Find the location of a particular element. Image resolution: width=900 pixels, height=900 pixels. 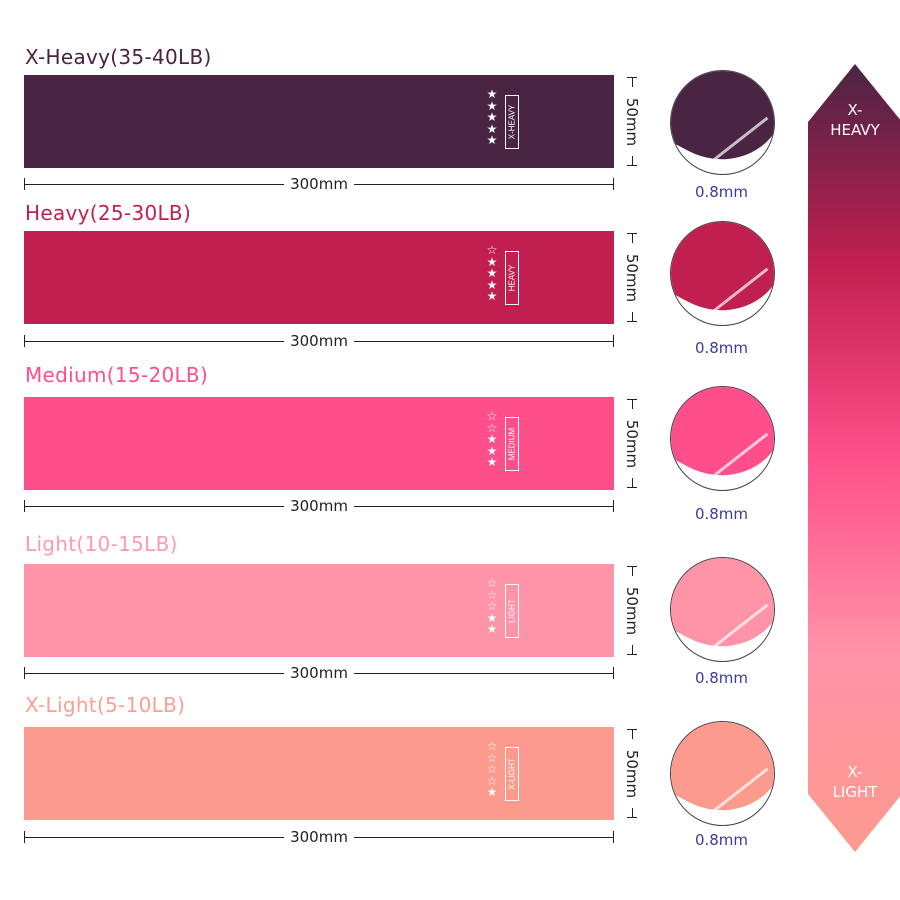

band-title: Light(10-15LB) is located at coordinates (101, 544).